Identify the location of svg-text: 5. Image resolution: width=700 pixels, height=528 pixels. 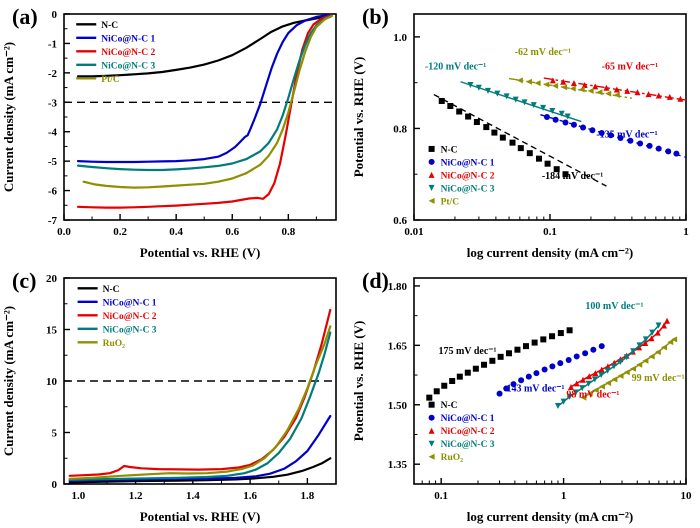
(55, 434).